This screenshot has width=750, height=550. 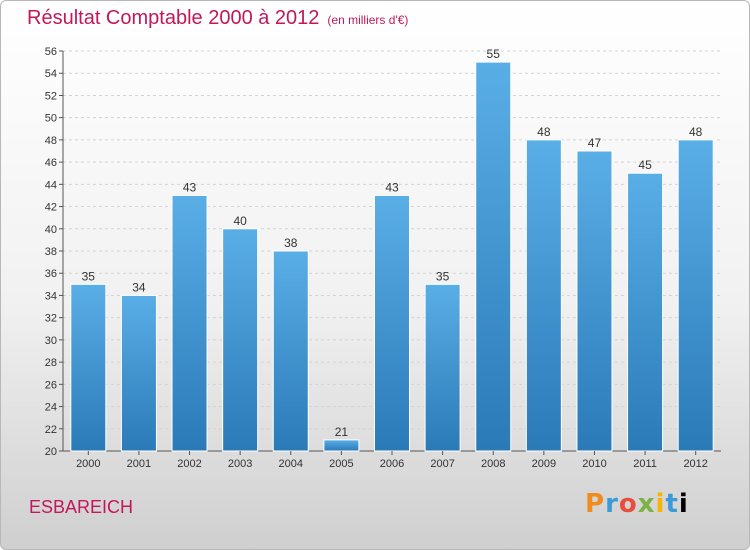 I want to click on y-tick-label: 40, so click(x=51, y=230).